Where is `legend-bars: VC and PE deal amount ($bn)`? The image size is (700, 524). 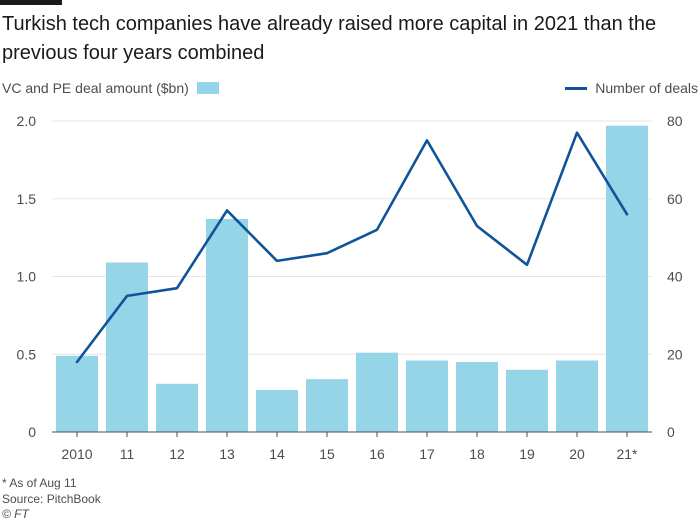 legend-bars: VC and PE deal amount ($bn) is located at coordinates (110, 88).